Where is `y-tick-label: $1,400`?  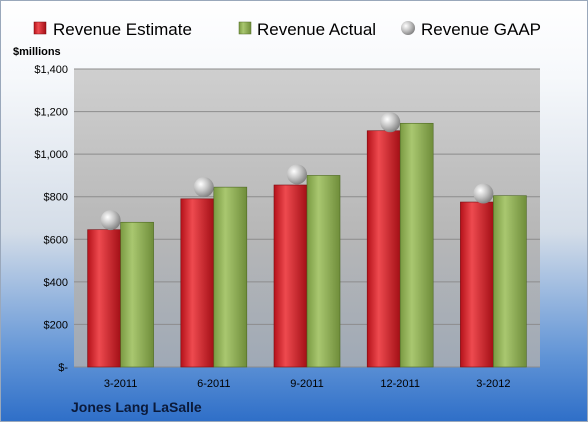 y-tick-label: $1,400 is located at coordinates (51, 70).